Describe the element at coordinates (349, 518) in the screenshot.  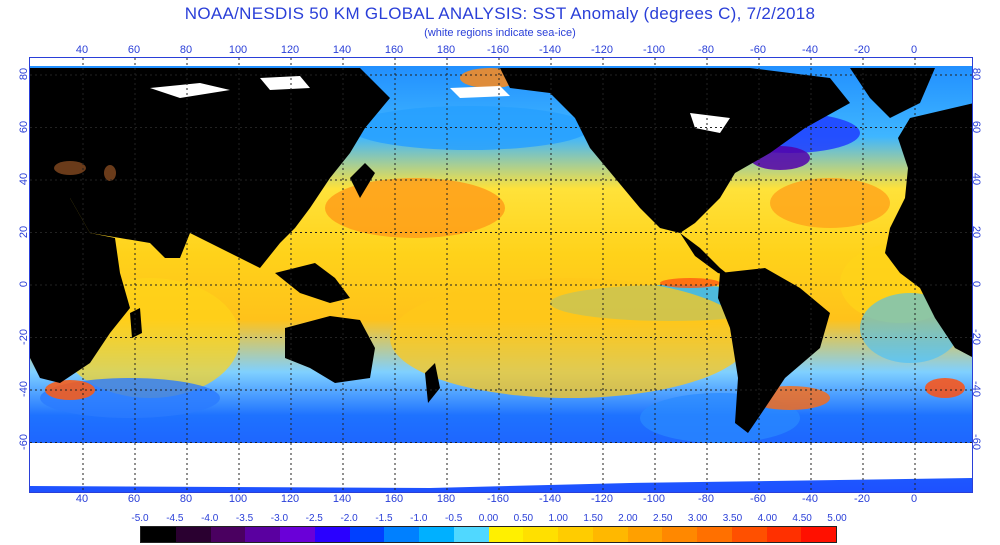
I see `colorbar-label: -2.0` at that location.